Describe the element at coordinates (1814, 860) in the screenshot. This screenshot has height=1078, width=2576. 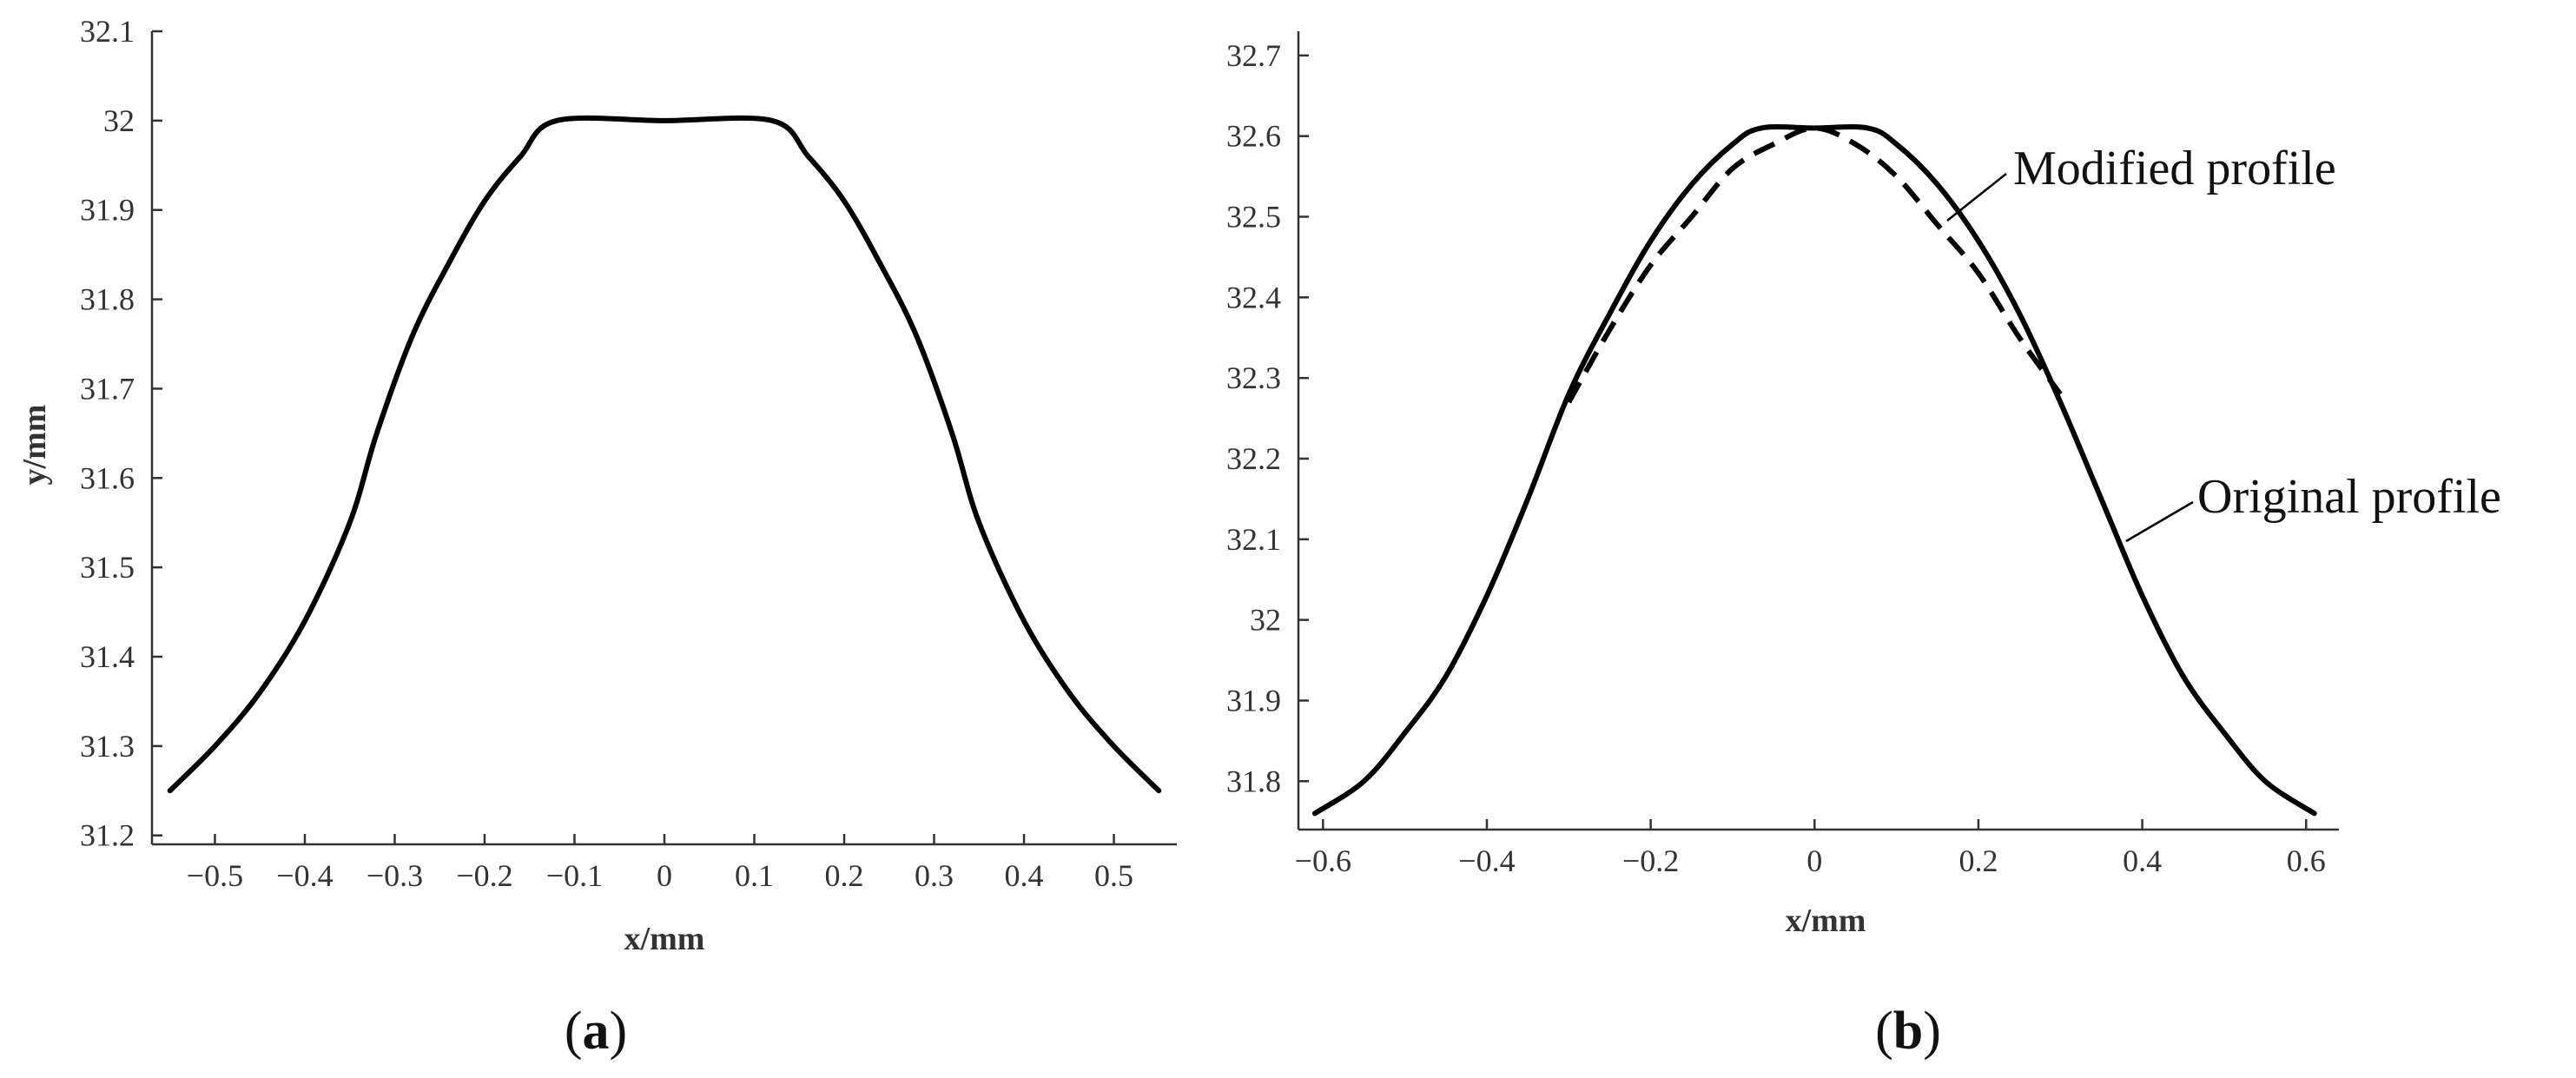
I see `panel-b-x-tick-label: 0` at that location.